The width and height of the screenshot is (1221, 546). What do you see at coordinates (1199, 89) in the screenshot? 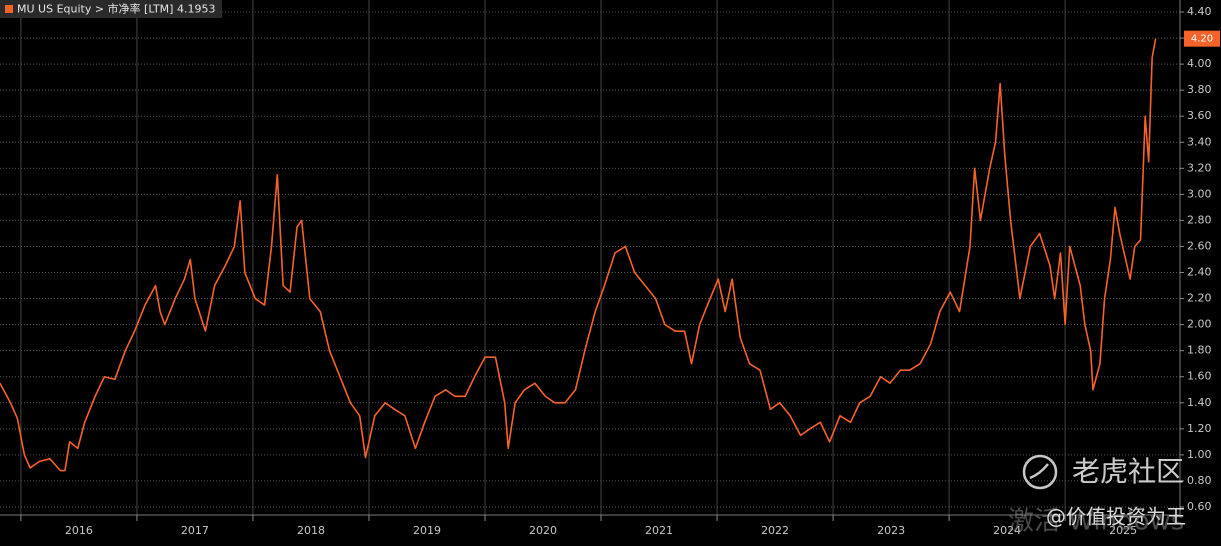
I see `y-tick-label: 3.80` at bounding box center [1199, 89].